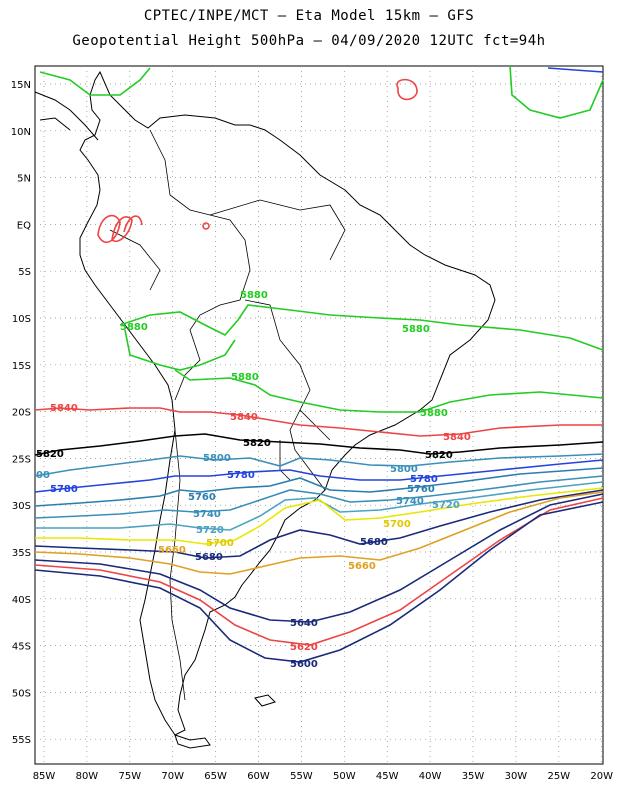  Describe the element at coordinates (206, 226) in the screenshot. I see `contour-red-small` at that location.